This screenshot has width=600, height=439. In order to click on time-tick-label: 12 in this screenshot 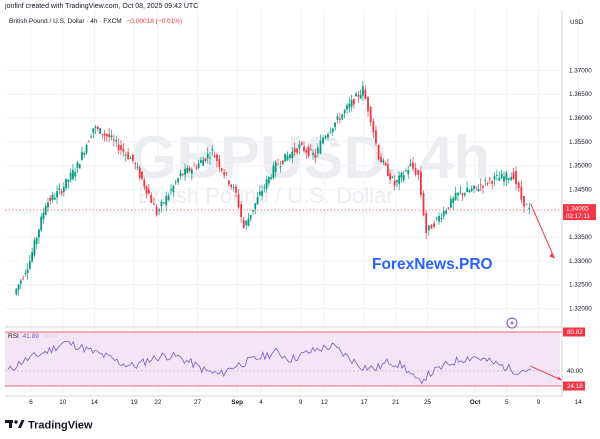, I will do `click(325, 402)`.